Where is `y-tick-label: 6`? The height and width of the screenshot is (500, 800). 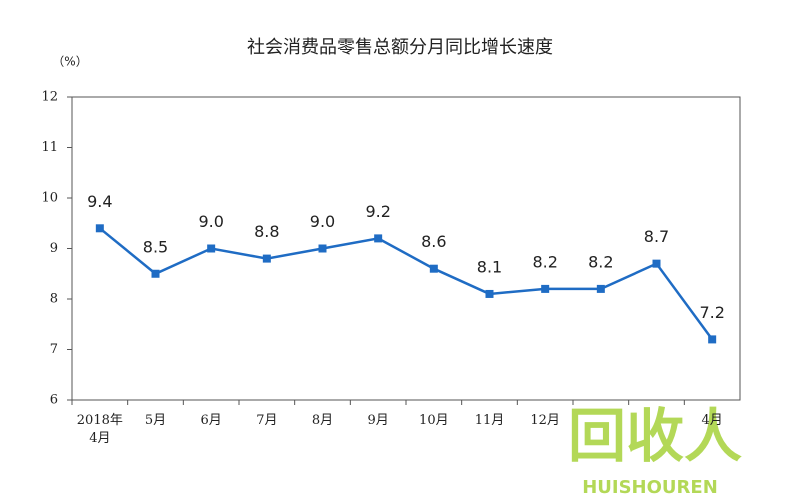
y-tick-label: 6 is located at coordinates (54, 400).